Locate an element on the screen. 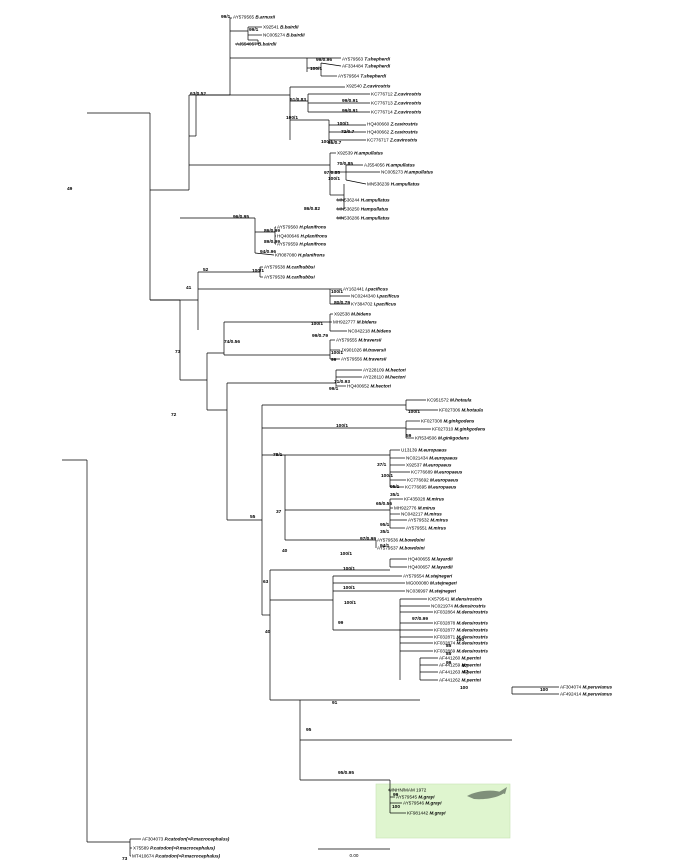 The height and width of the screenshot is (867, 698). tip-accession: AJ554057 is located at coordinates (247, 44).